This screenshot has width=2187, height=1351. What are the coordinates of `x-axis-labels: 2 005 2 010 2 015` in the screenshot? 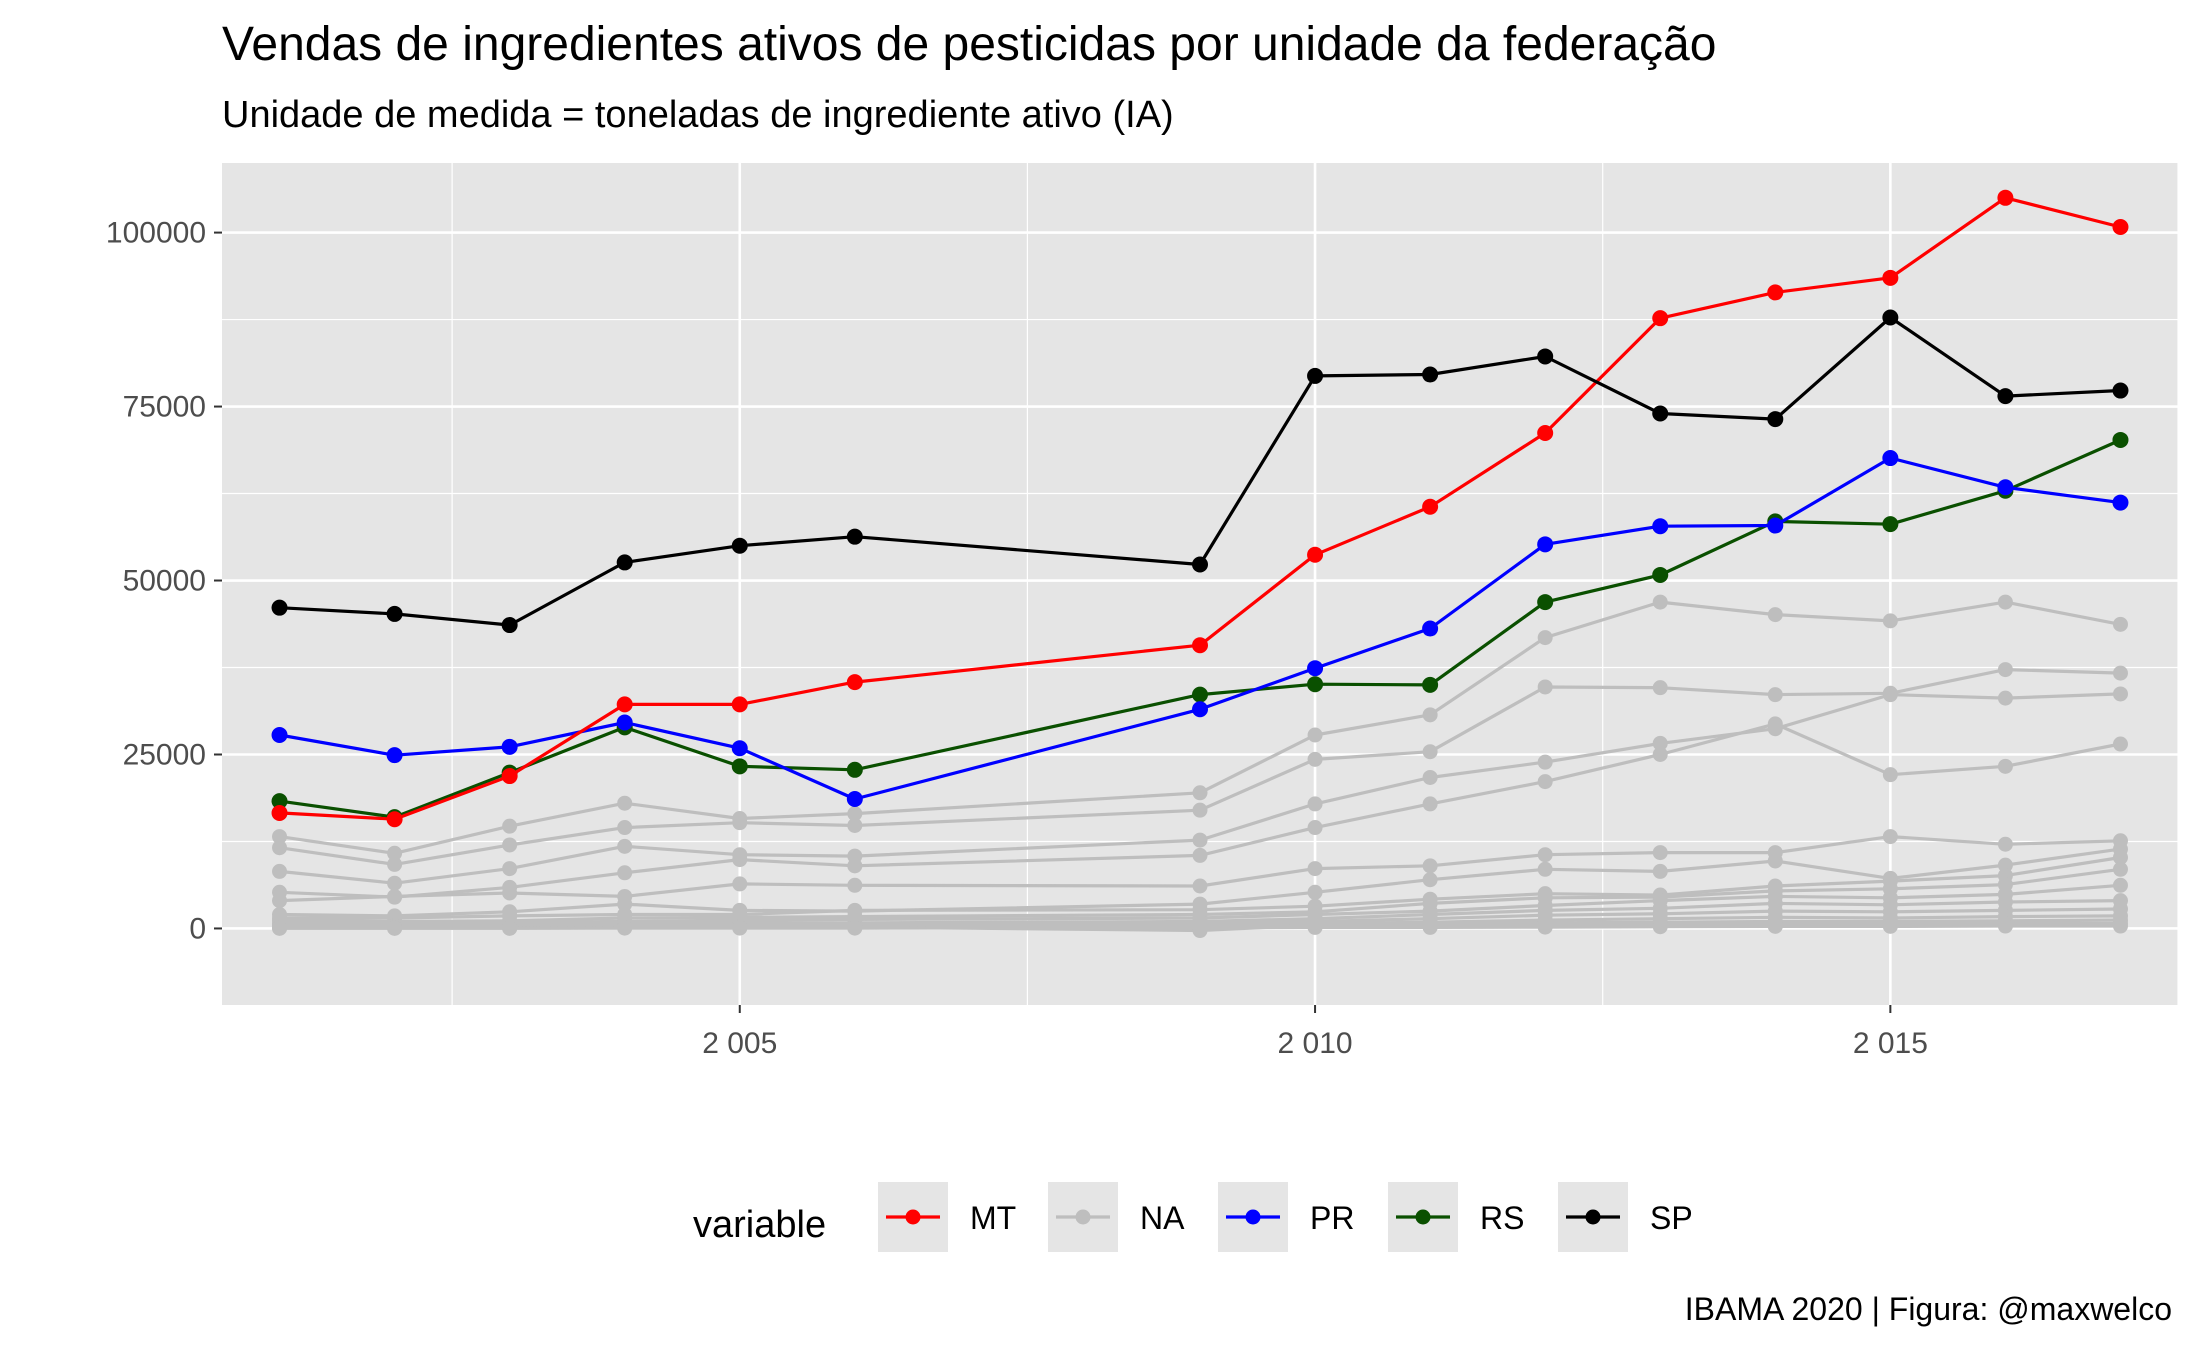 It's located at (1315, 1043).